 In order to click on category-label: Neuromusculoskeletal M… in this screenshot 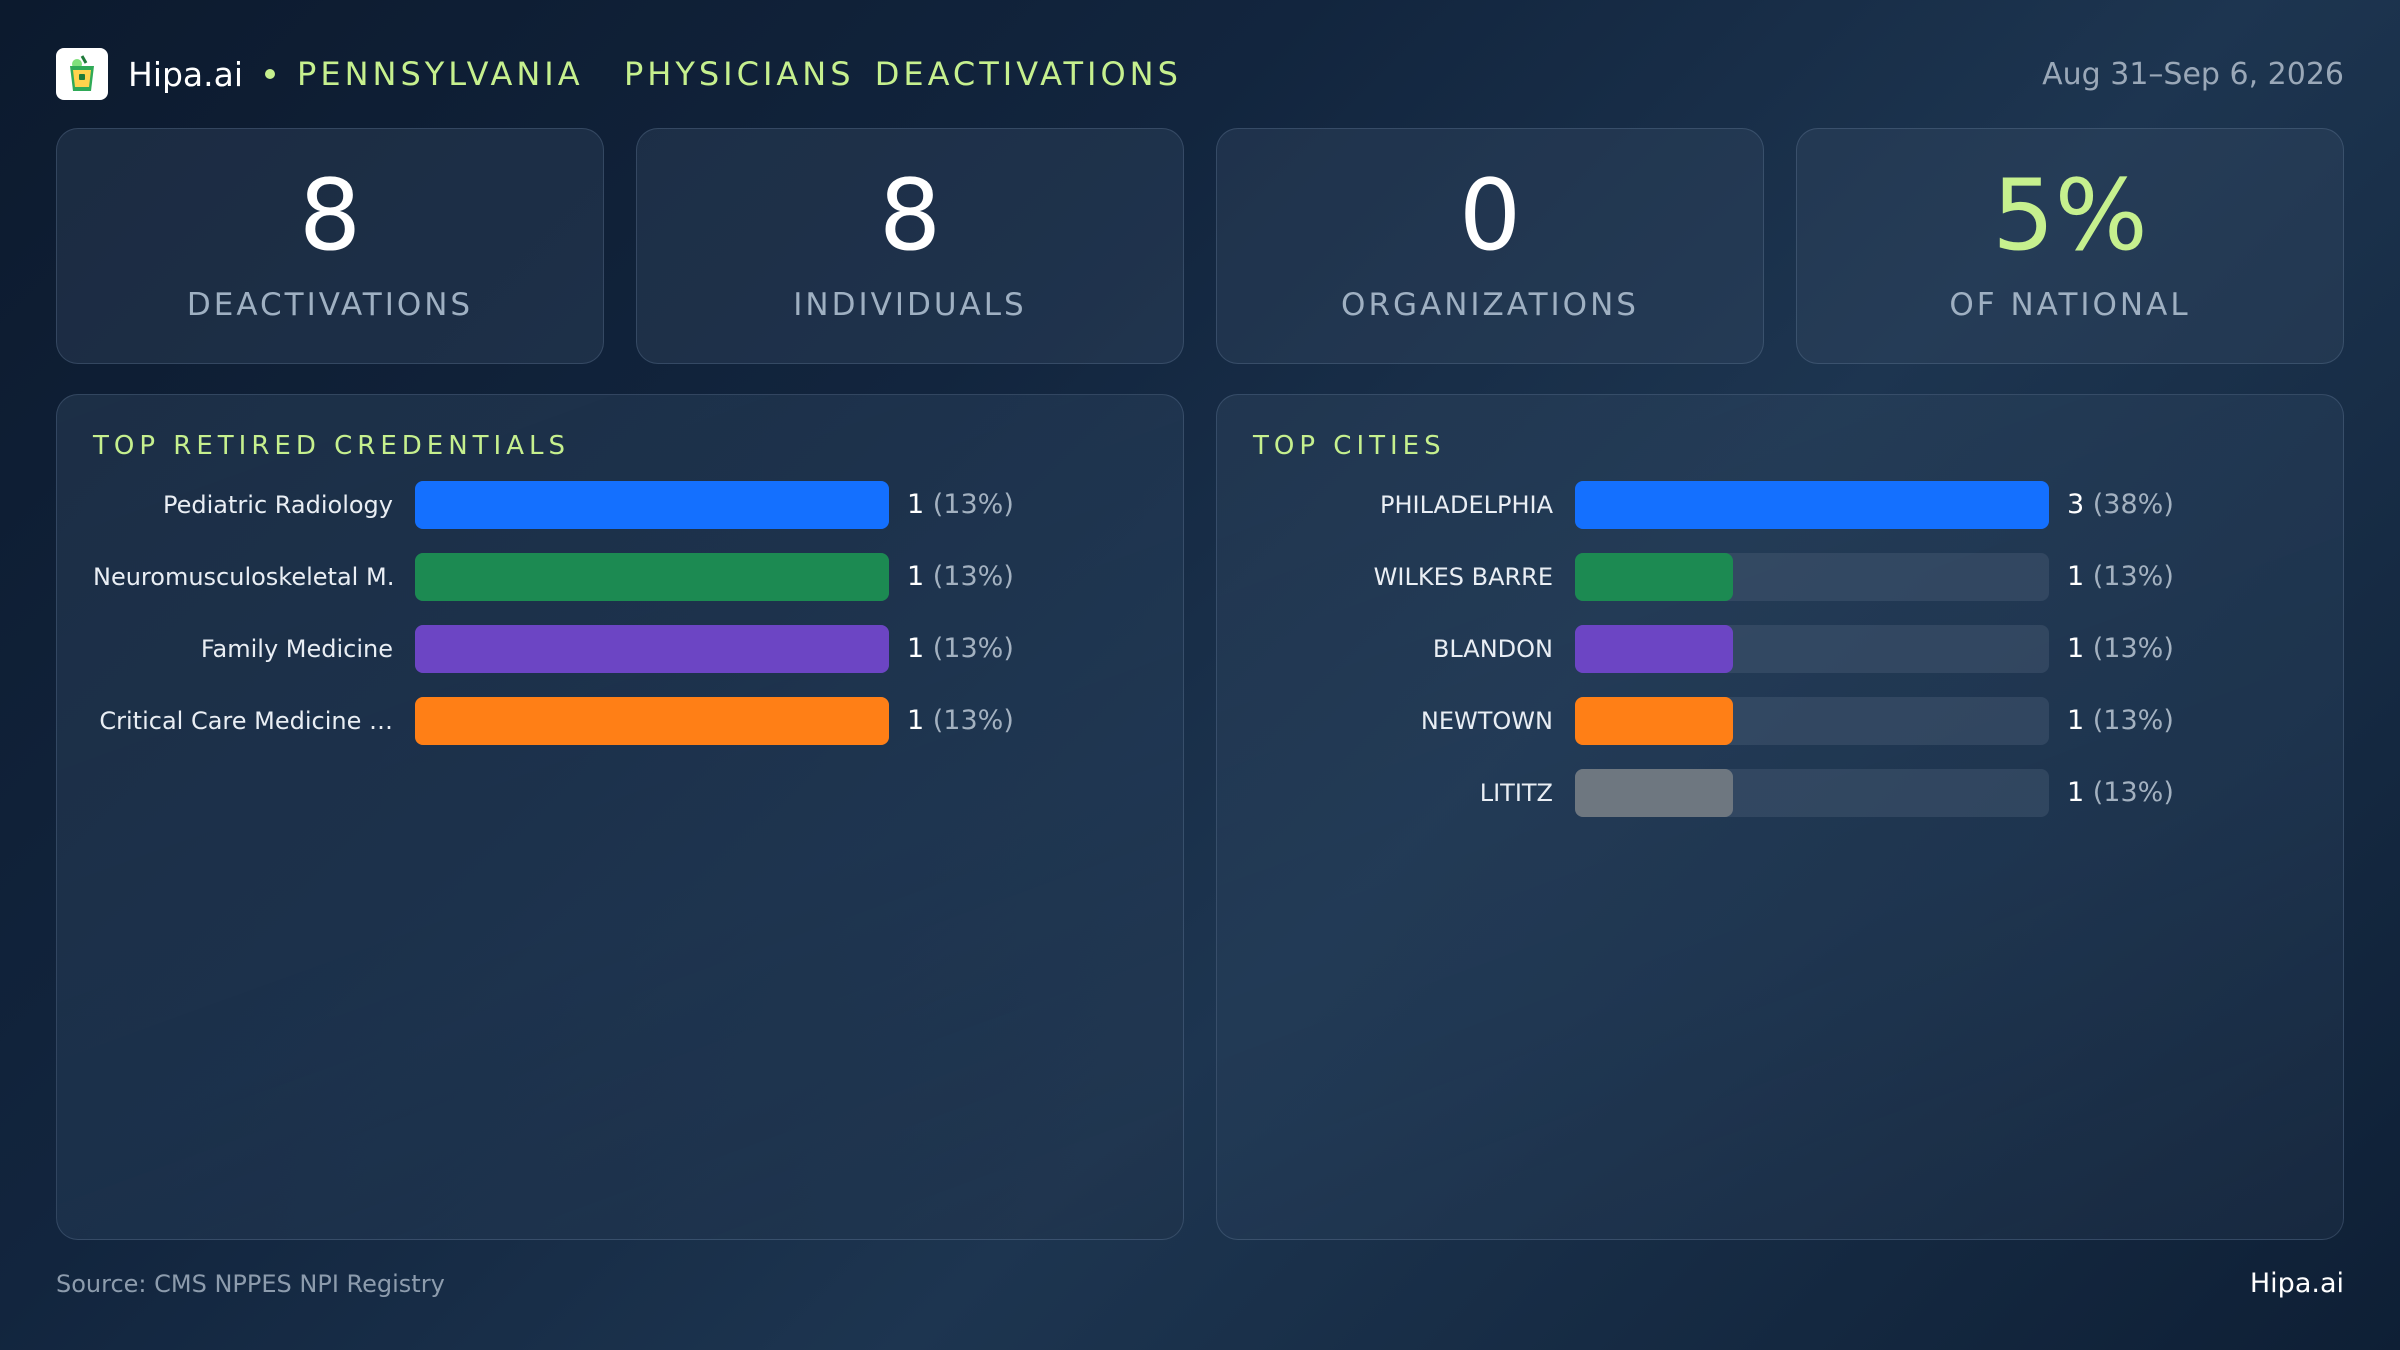, I will do `click(243, 577)`.